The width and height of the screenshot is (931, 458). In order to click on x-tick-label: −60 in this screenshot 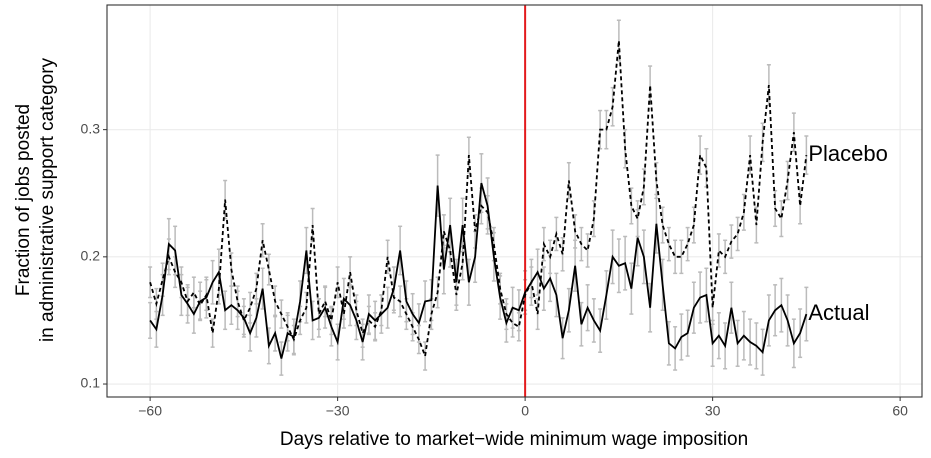, I will do `click(150, 411)`.